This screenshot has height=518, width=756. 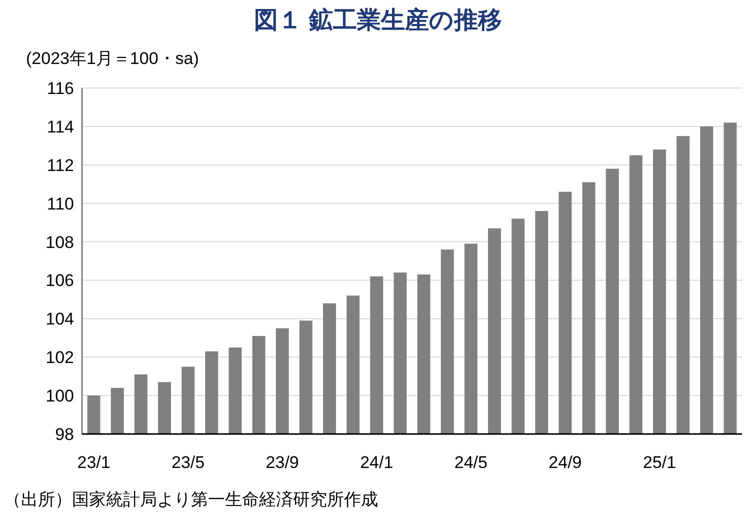 What do you see at coordinates (60, 88) in the screenshot?
I see `y-tick-label: 116` at bounding box center [60, 88].